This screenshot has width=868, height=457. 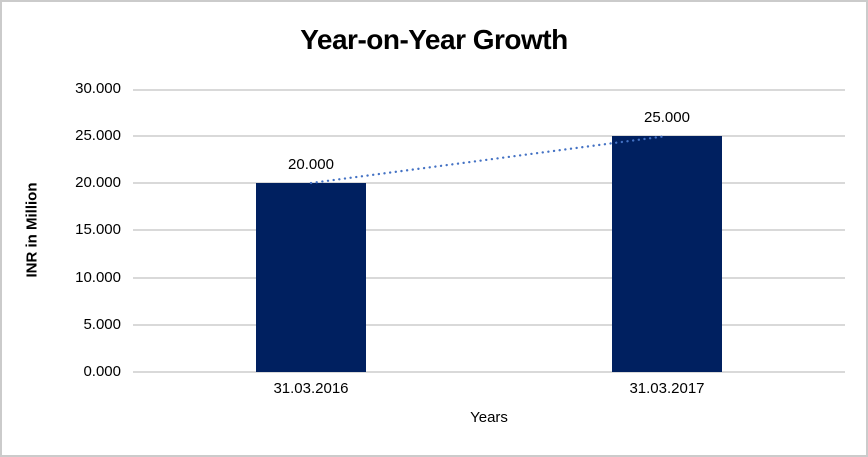 What do you see at coordinates (667, 388) in the screenshot?
I see `x-tick-label: 31.03.2017` at bounding box center [667, 388].